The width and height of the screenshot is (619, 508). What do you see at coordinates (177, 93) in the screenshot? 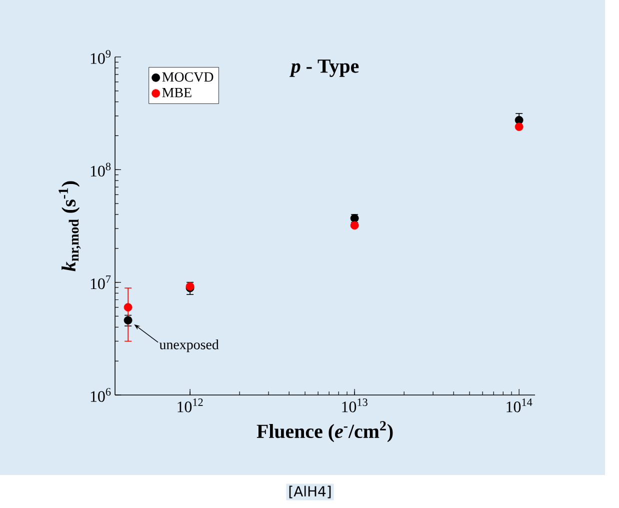
I see `legend-label: MBE` at bounding box center [177, 93].